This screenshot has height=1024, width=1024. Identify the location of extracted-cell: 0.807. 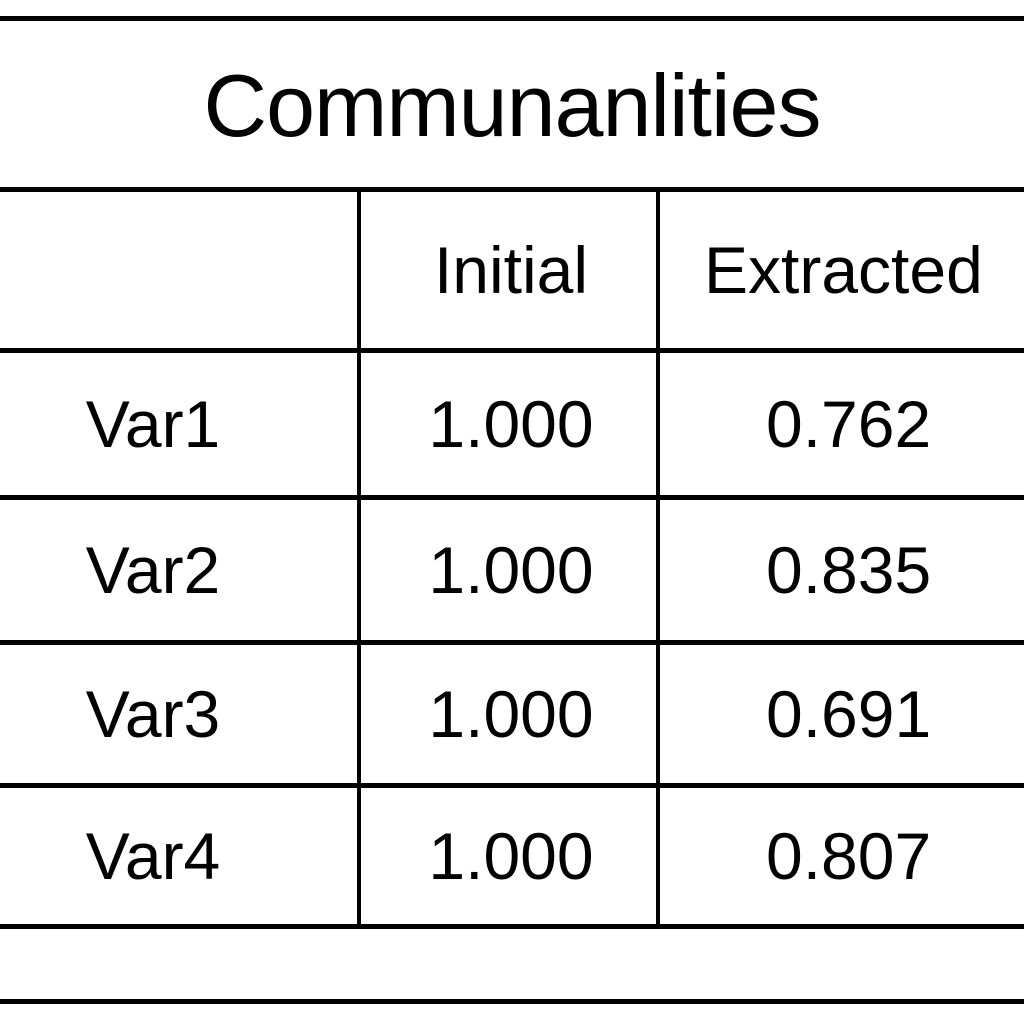
(849, 856).